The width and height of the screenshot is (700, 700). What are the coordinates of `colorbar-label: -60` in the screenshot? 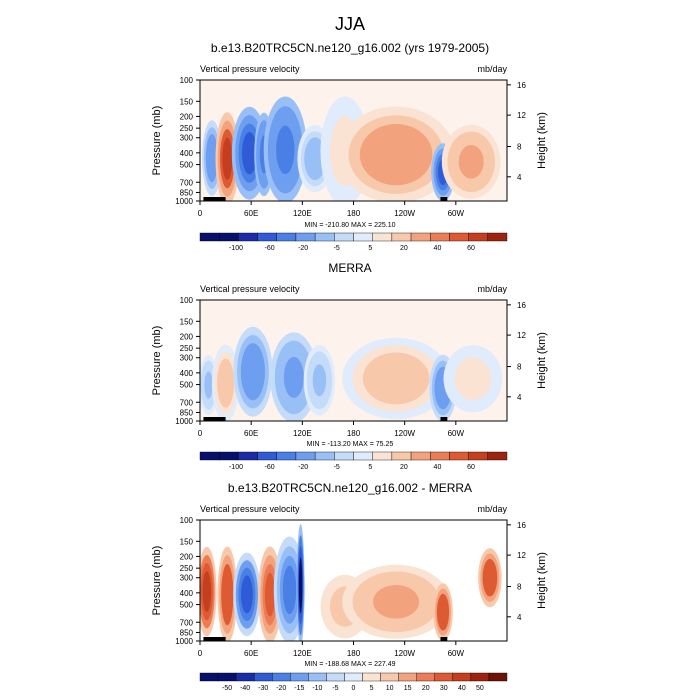 It's located at (269, 248).